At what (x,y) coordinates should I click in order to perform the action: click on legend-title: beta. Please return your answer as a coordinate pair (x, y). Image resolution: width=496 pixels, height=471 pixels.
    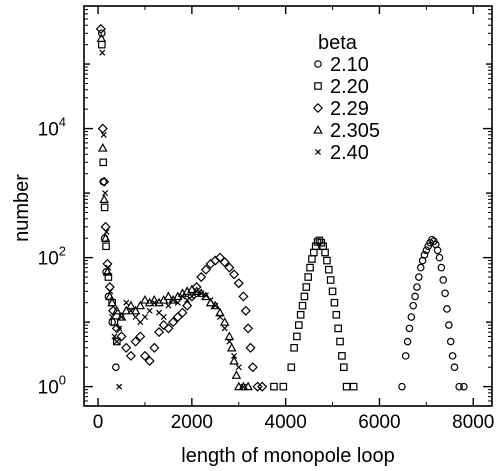
    Looking at the image, I should click on (338, 43).